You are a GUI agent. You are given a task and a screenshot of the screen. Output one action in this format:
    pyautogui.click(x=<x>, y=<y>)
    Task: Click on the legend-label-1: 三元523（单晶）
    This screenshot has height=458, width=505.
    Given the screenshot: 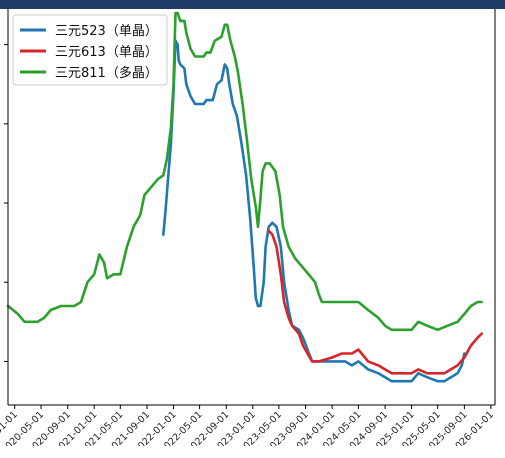 What is the action you would take?
    pyautogui.click(x=106, y=31)
    